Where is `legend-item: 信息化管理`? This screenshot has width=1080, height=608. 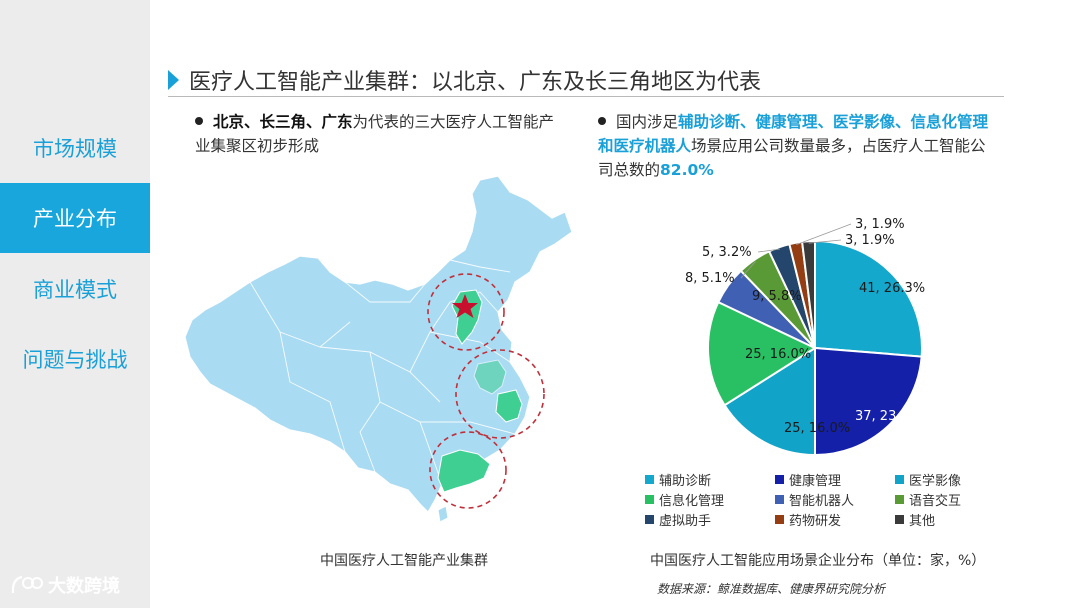
legend-item: 信息化管理 is located at coordinates (710, 499).